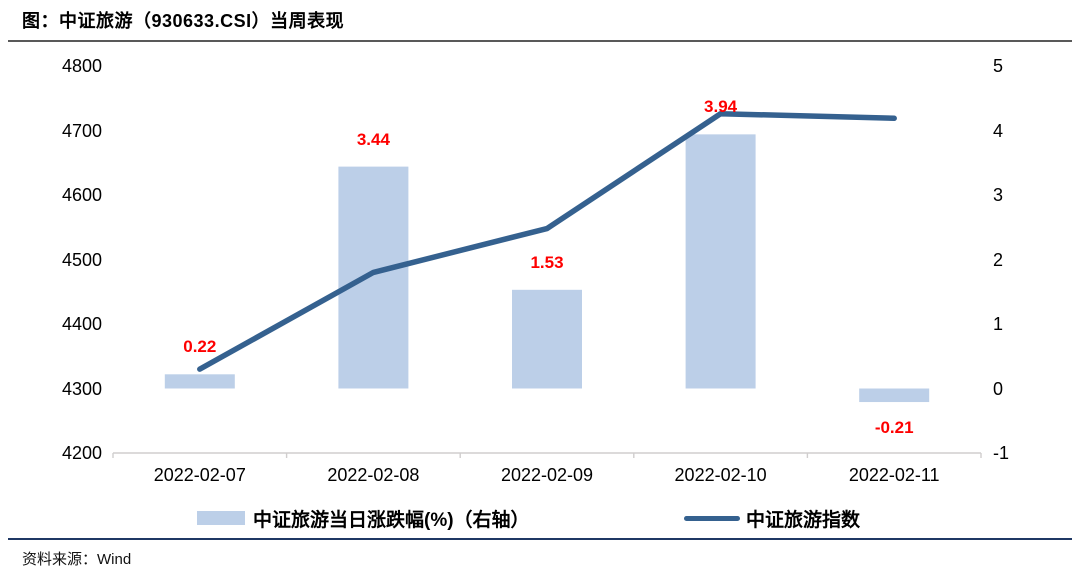 This screenshot has height=576, width=1080. What do you see at coordinates (391, 520) in the screenshot?
I see `legend-label-bar: 中证旅游当日涨跌幅(%)（右轴）` at bounding box center [391, 520].